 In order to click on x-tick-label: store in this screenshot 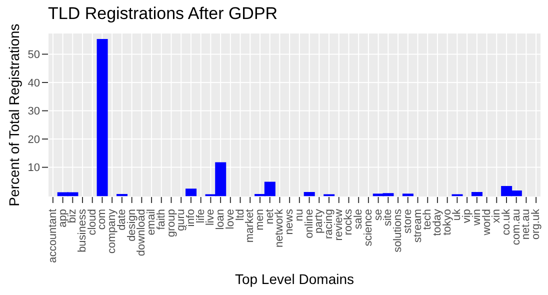, I will do `click(408, 221)`.